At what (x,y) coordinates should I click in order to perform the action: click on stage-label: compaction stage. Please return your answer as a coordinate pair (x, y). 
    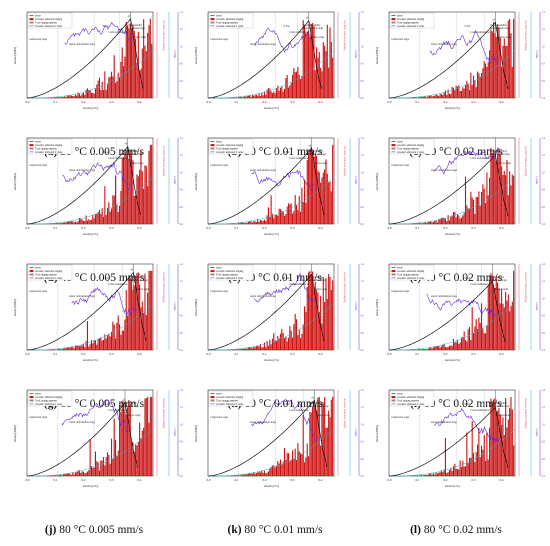
    Looking at the image, I should click on (219, 291).